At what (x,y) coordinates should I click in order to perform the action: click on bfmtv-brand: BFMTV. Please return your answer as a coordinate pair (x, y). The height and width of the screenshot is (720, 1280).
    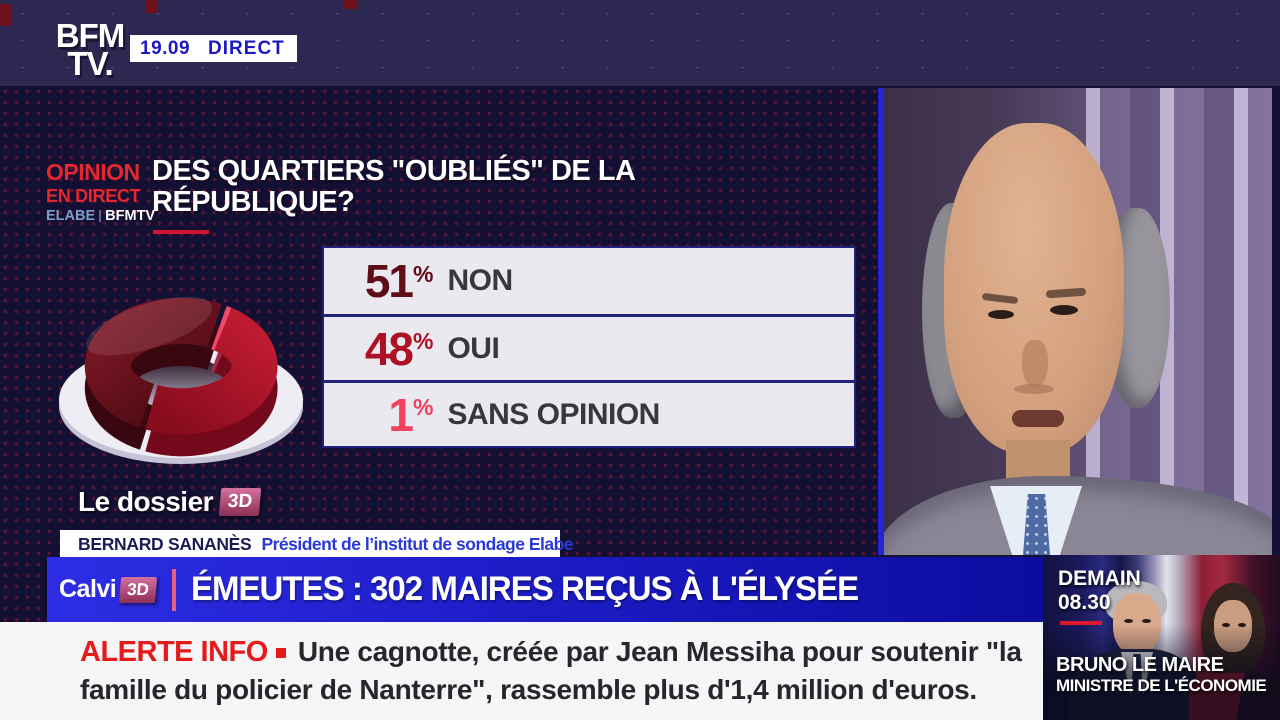
    Looking at the image, I should click on (130, 216).